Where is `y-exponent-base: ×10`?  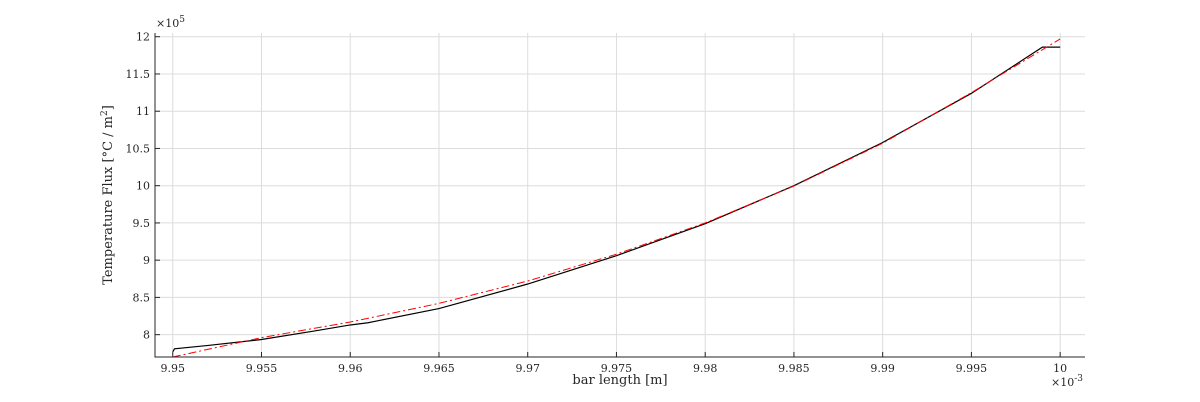
y-exponent-base: ×10 is located at coordinates (167, 23).